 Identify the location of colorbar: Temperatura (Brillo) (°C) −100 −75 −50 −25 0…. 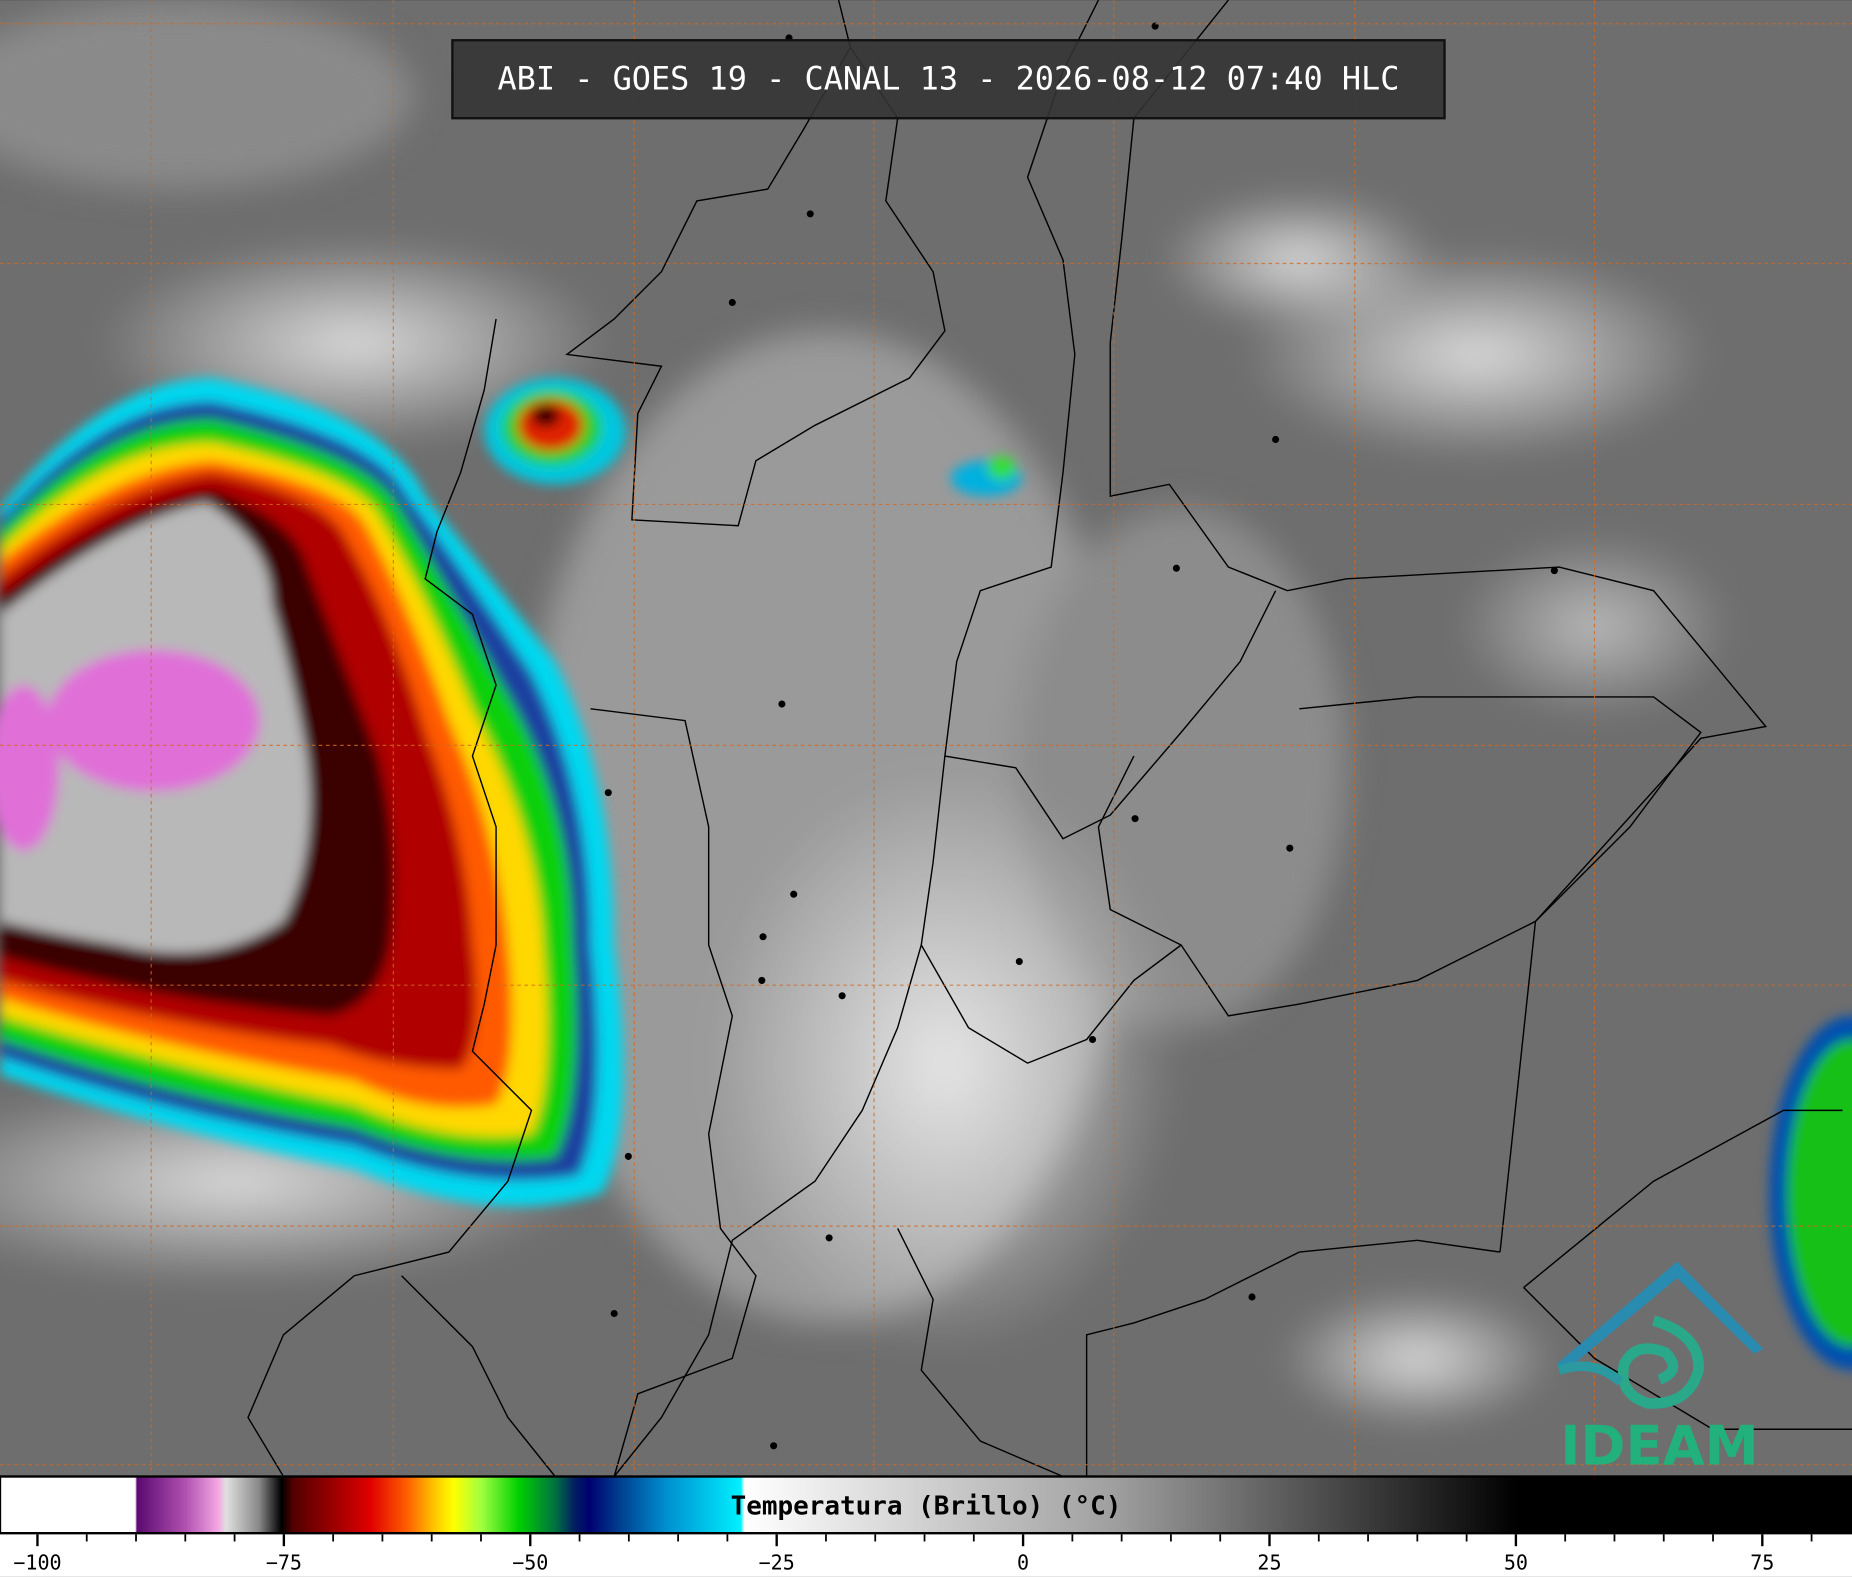
(926, 1526).